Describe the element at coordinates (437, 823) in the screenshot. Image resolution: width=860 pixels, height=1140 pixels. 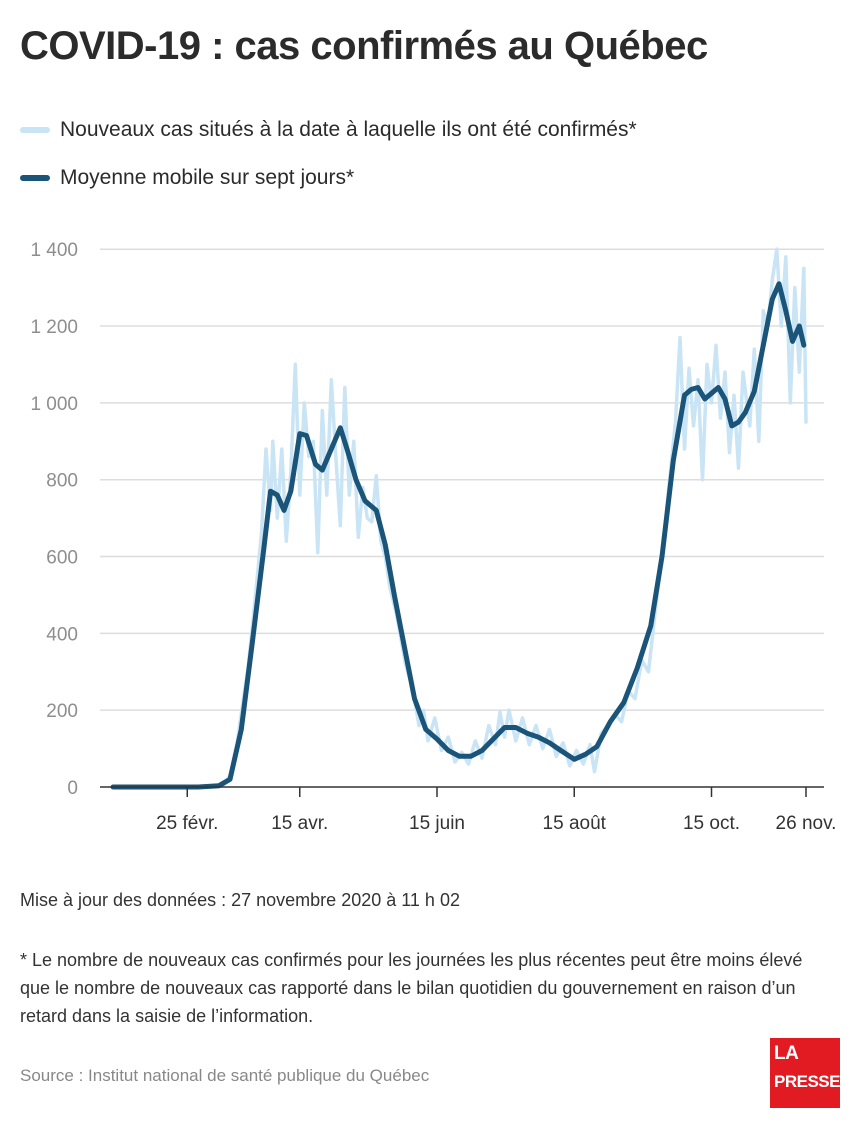
I see `x-tick-label: 15 juin` at that location.